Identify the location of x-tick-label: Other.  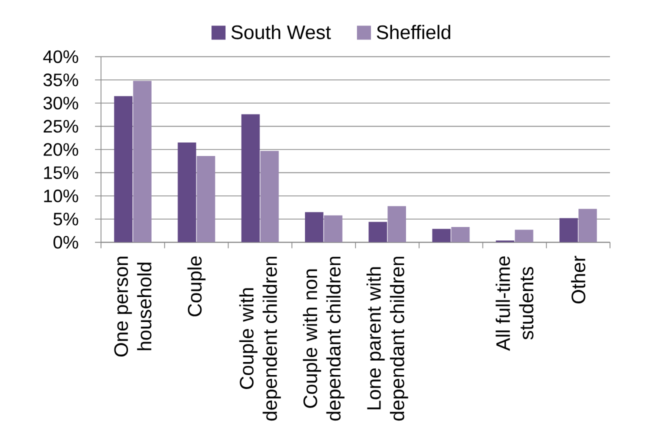
(578, 280).